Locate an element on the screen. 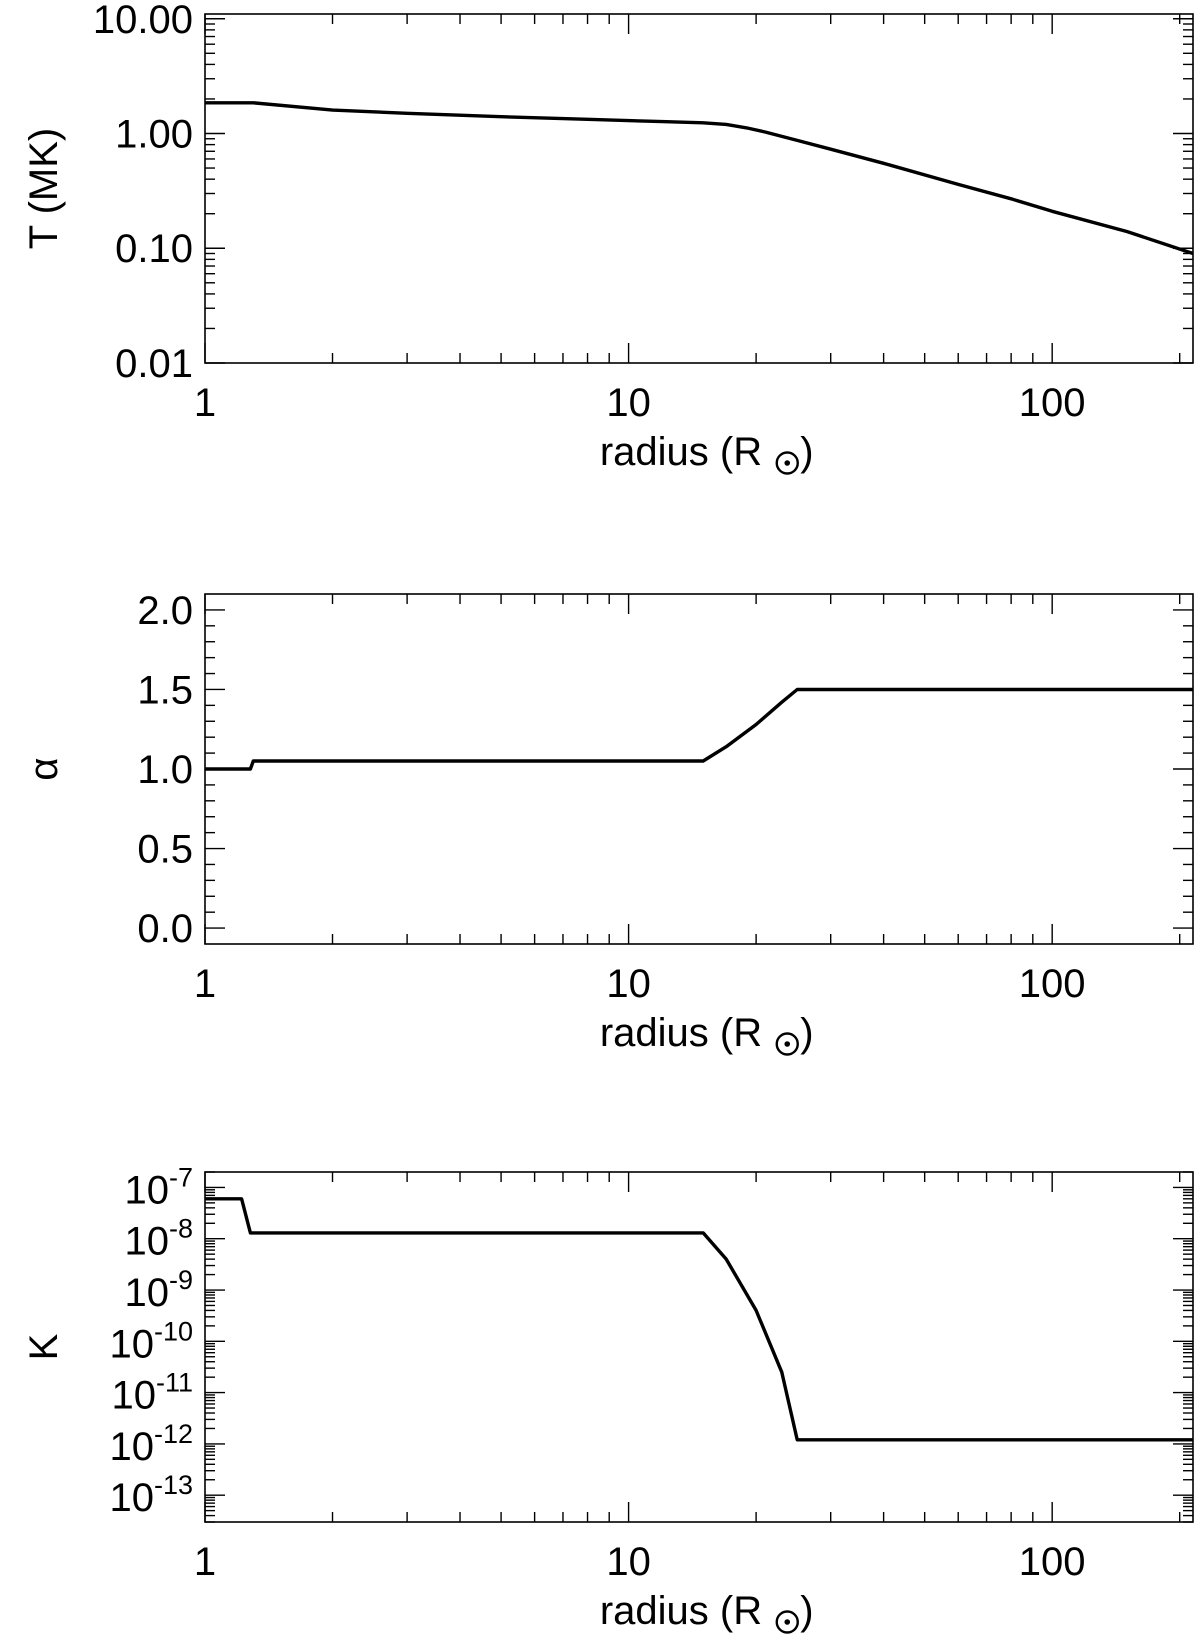  y-axis-title: α is located at coordinates (44, 768).